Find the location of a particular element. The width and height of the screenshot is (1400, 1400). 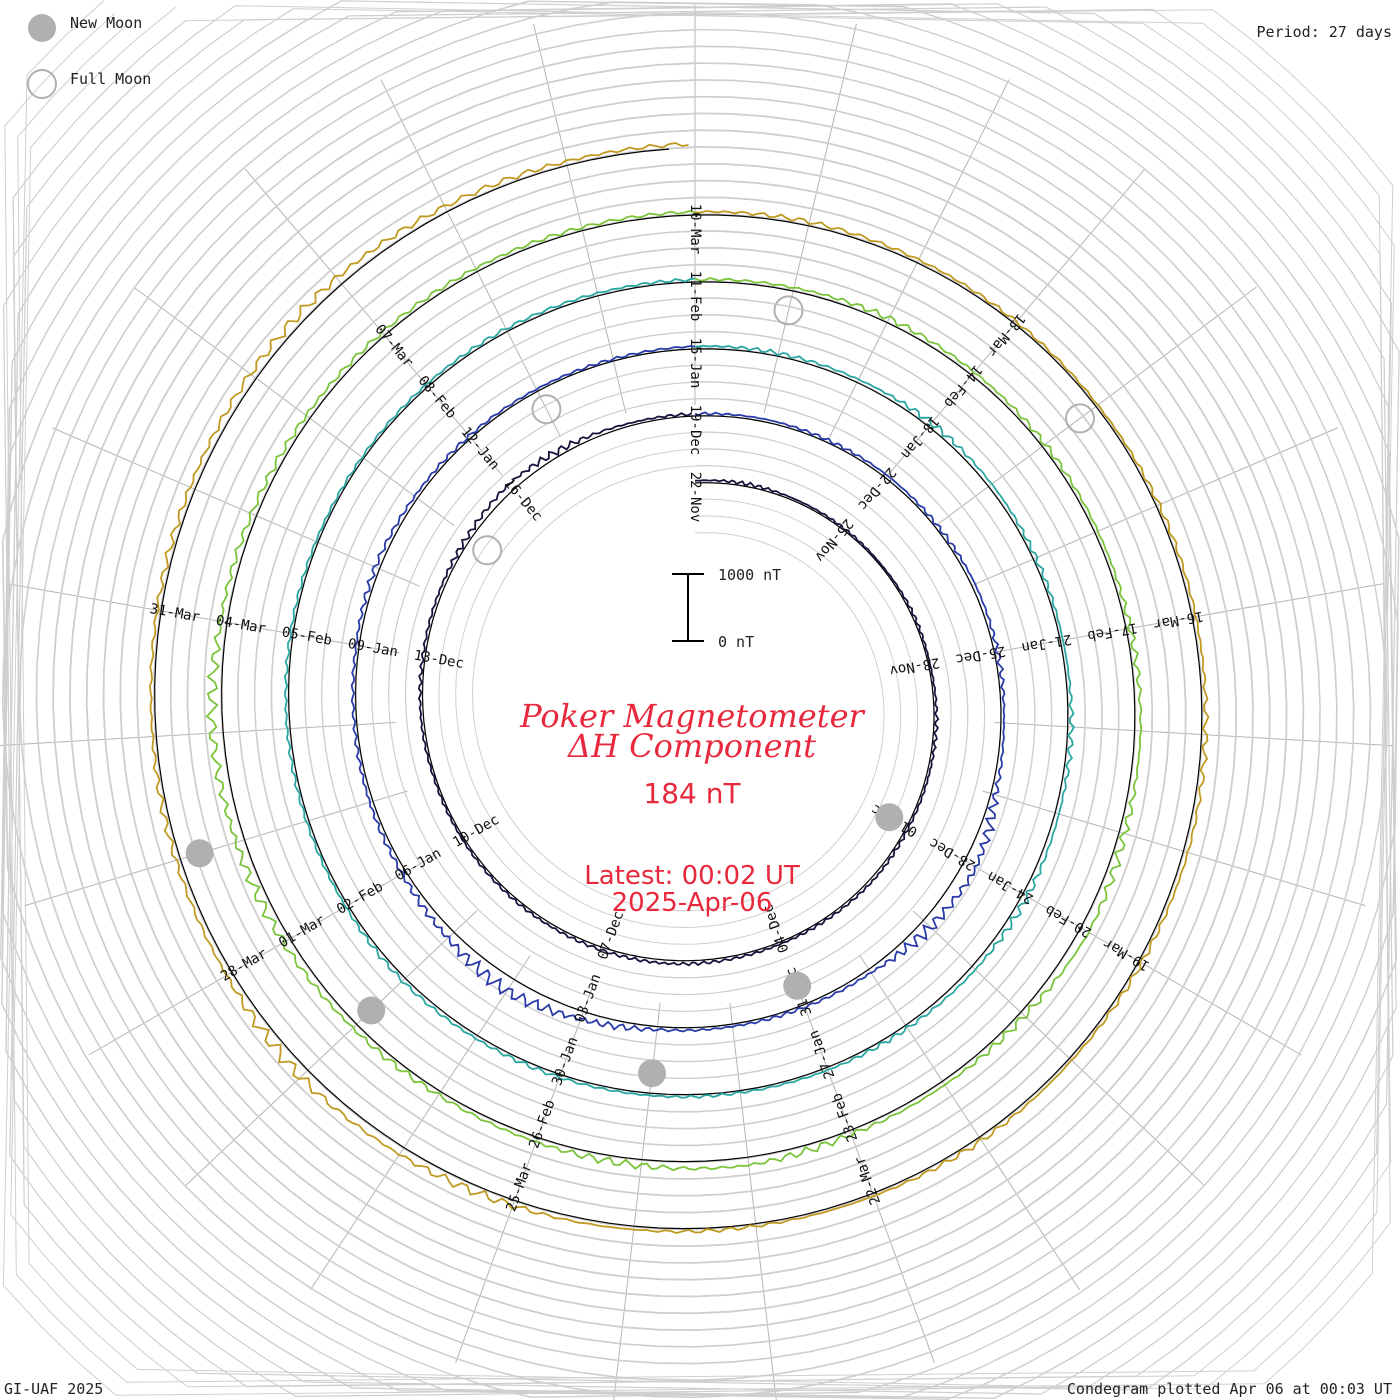

tick-label: 20-Feb is located at coordinates (1069, 920).